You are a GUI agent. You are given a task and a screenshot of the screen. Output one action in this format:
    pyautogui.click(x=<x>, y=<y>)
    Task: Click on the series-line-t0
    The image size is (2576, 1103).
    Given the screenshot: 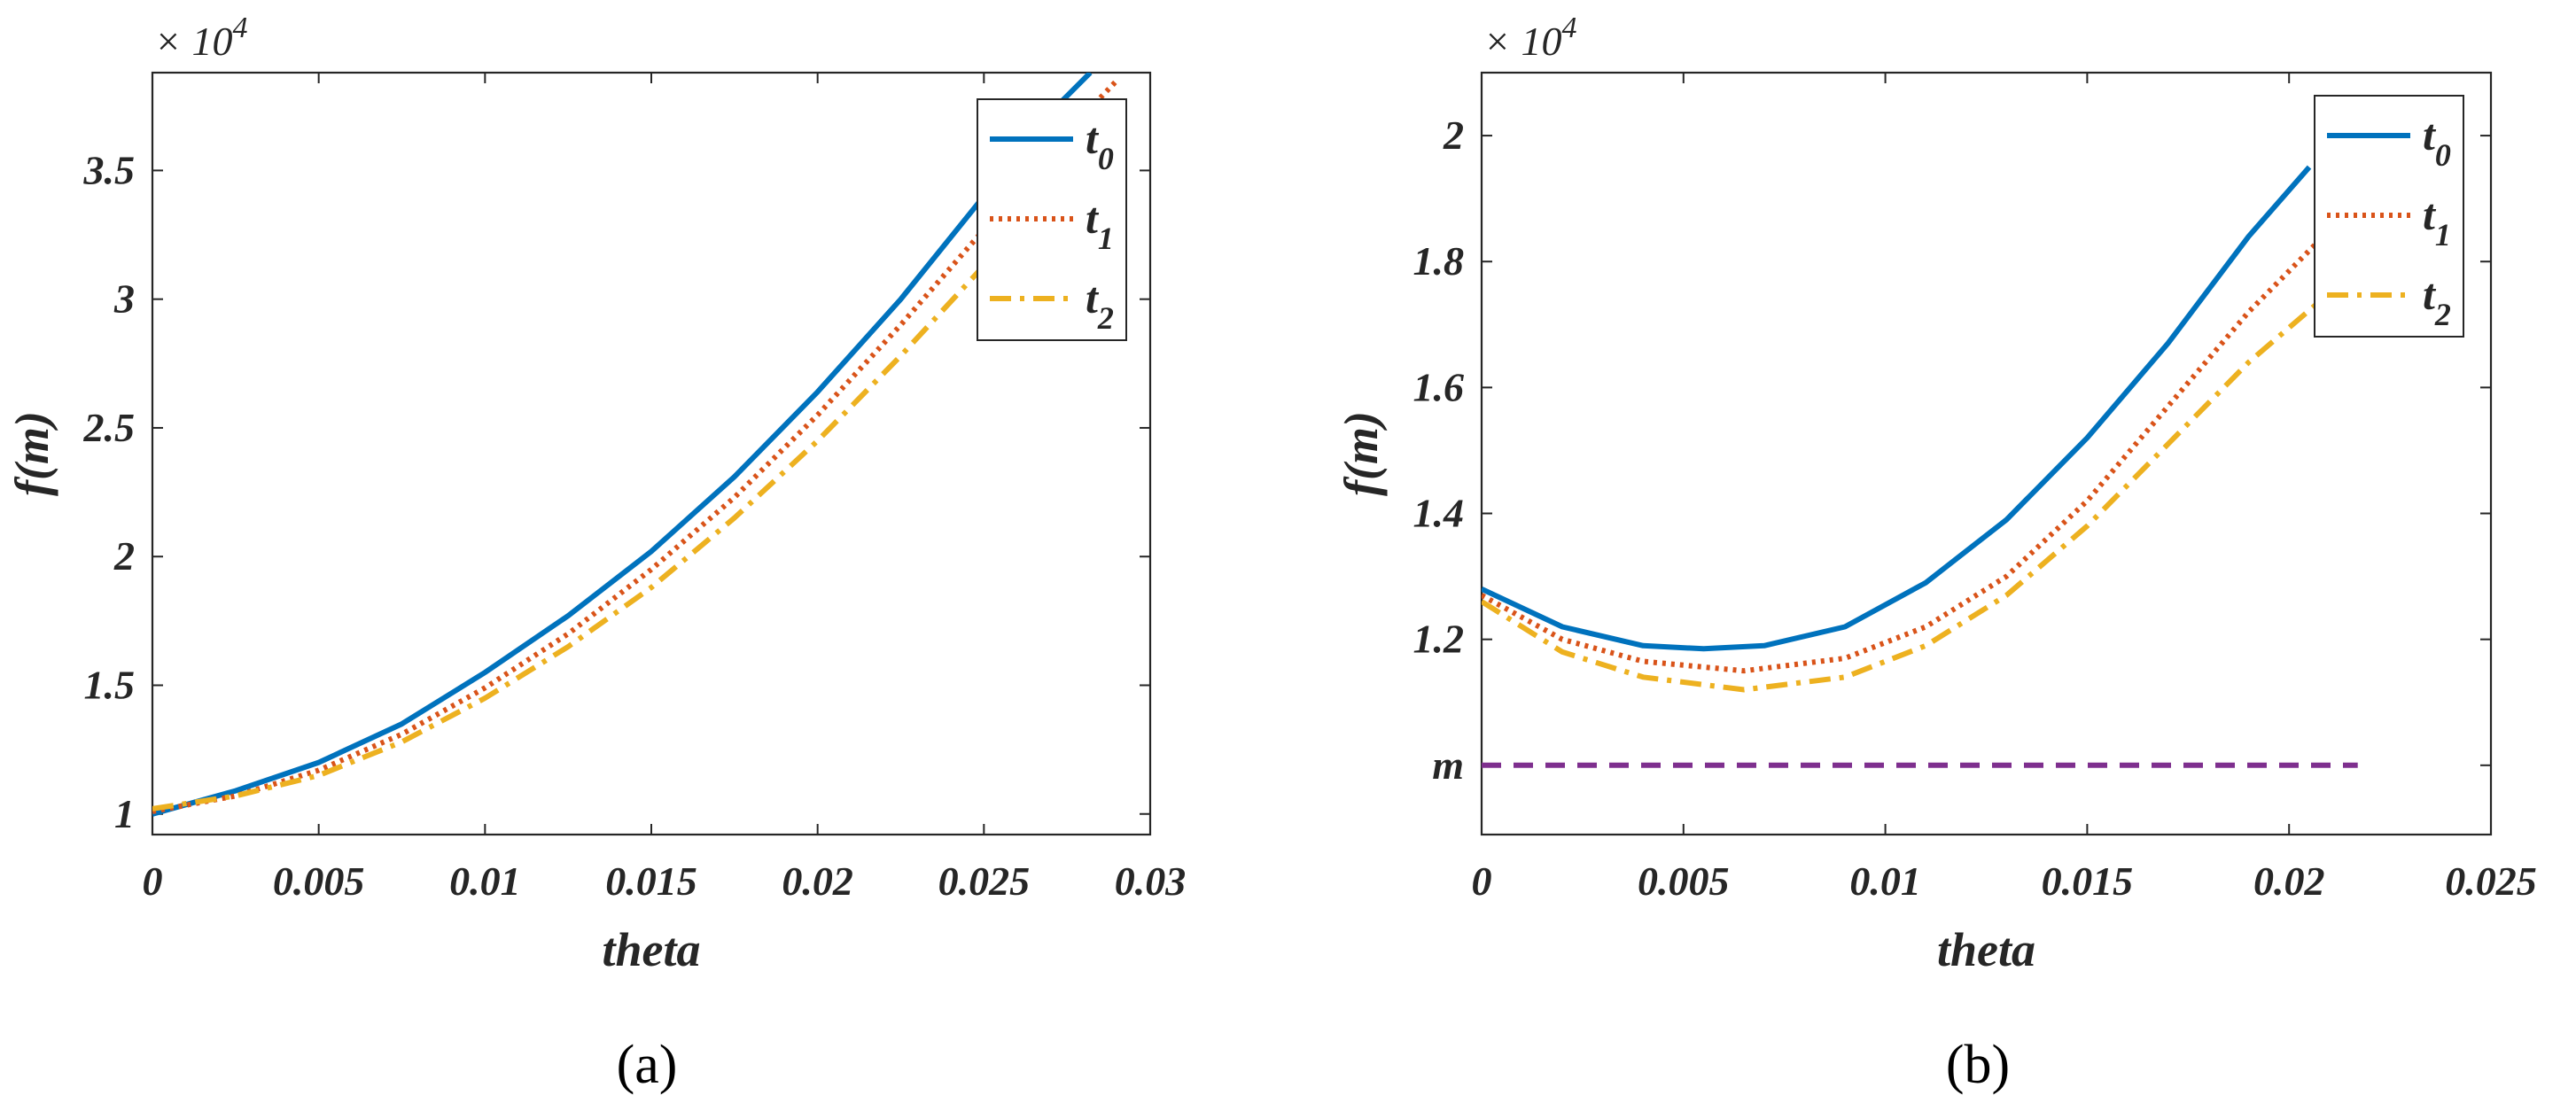 What is the action you would take?
    pyautogui.click(x=1897, y=408)
    